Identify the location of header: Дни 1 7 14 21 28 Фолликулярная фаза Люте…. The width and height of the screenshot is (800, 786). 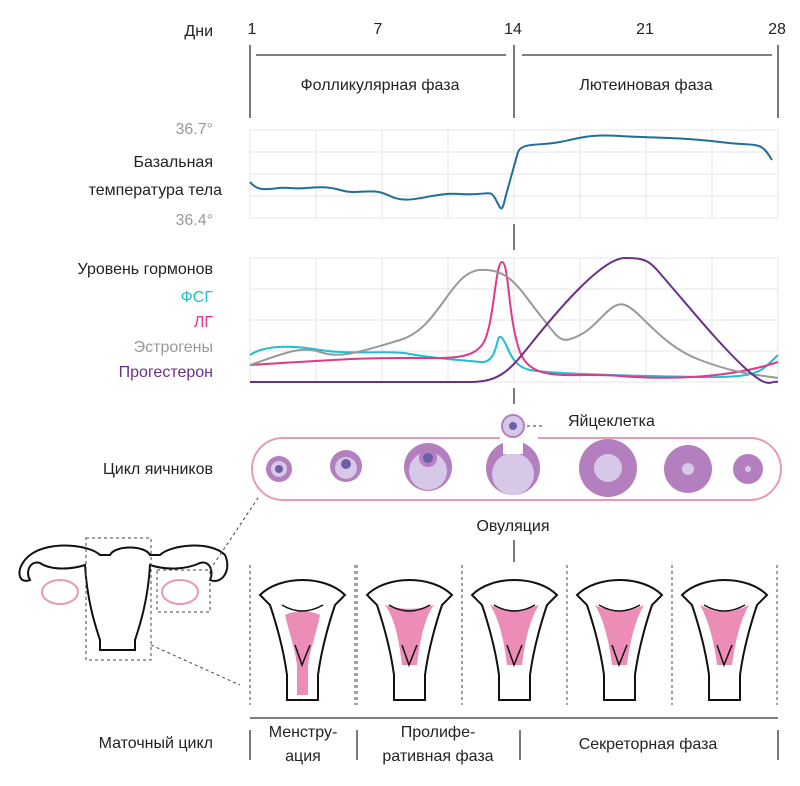
(485, 69).